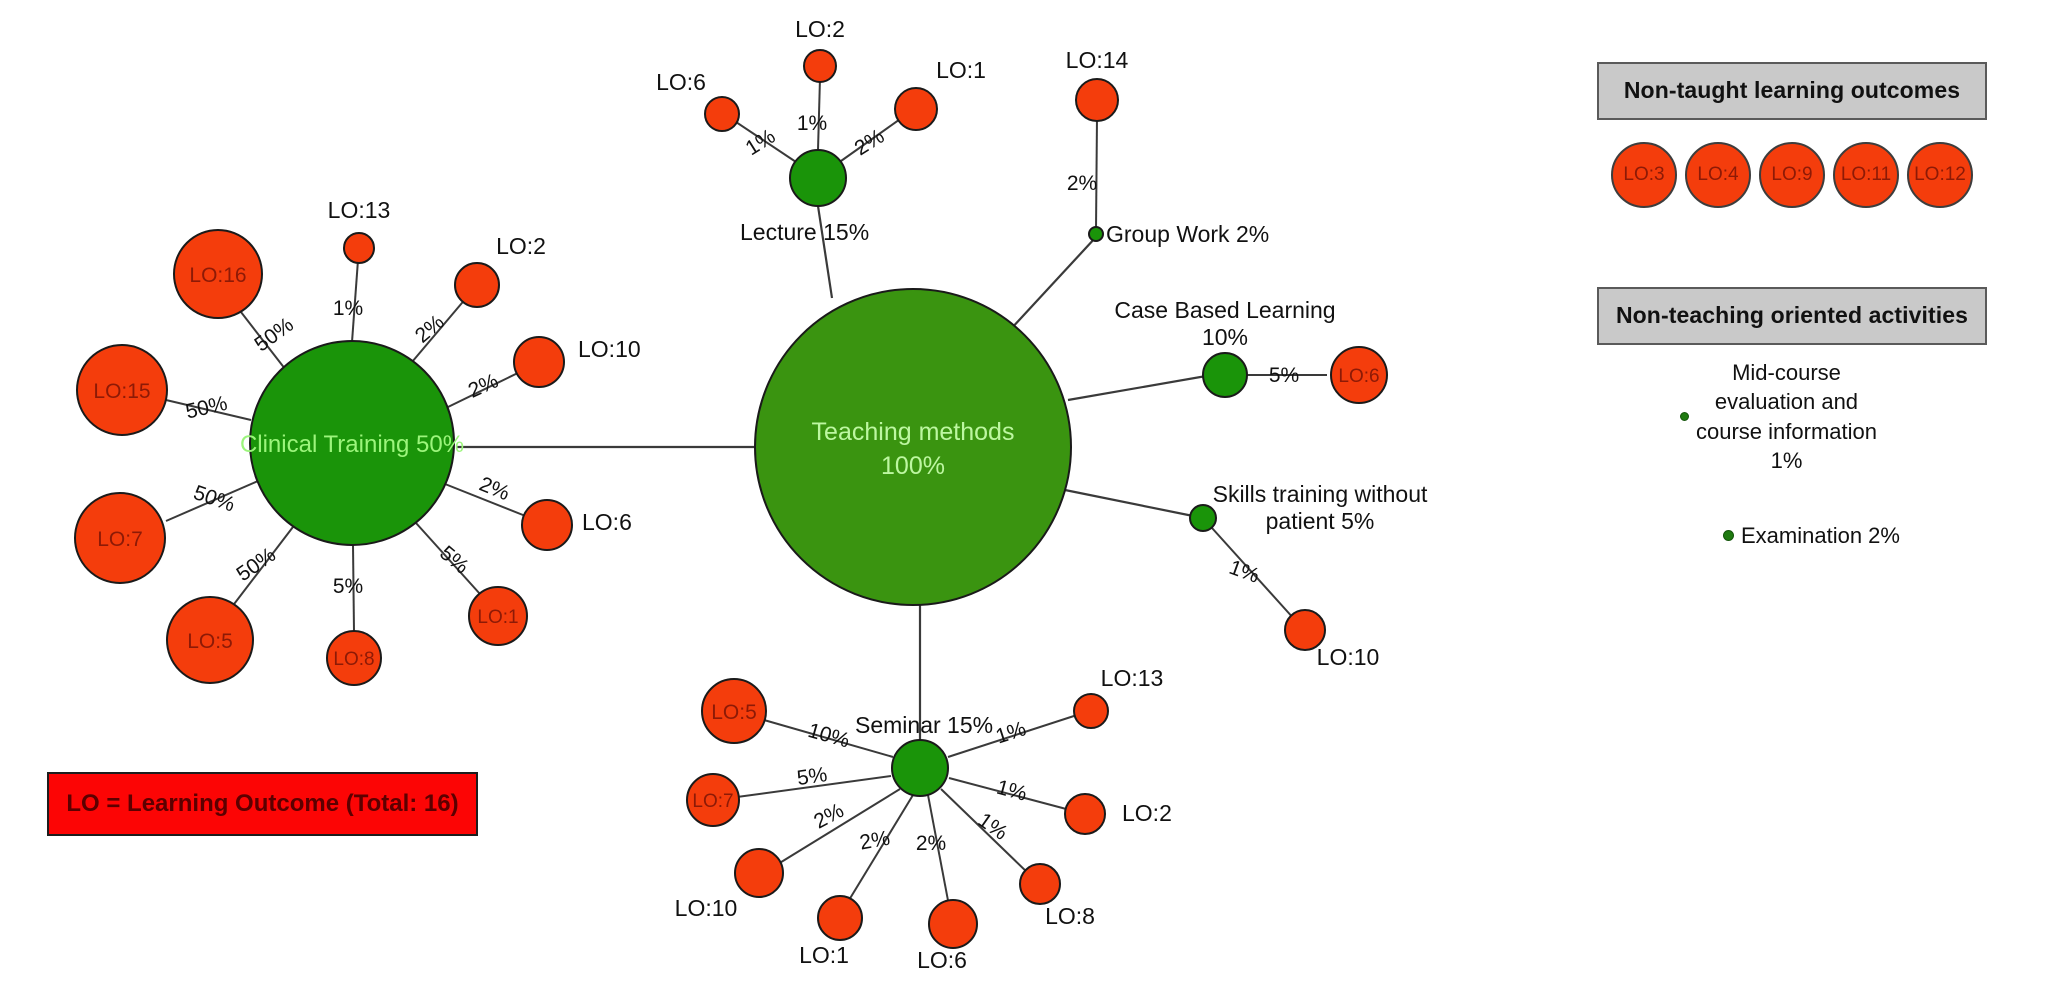 The image size is (2059, 1001). Describe the element at coordinates (262, 804) in the screenshot. I see `key-legend-box: LO = Learning Outcome (Total: 16)` at that location.